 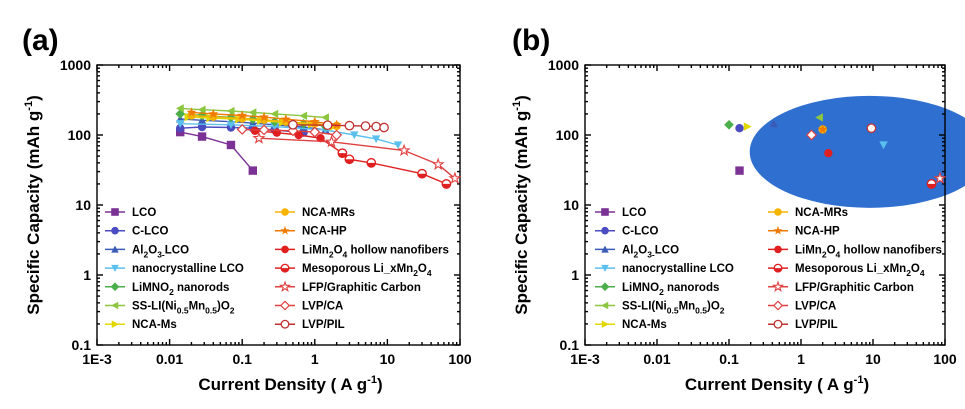 I want to click on legend-label: Al2O3-LCO, so click(x=650, y=251).